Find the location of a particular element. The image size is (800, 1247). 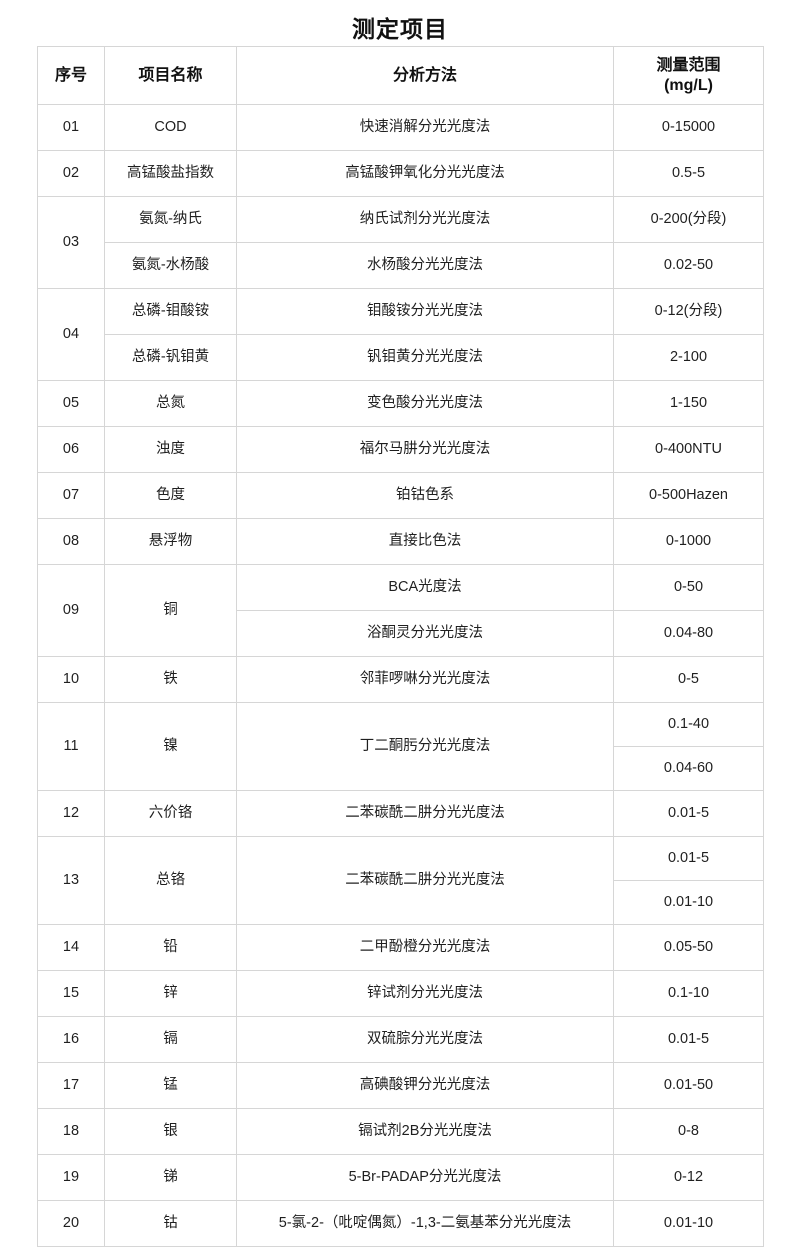

cell-index: 06 is located at coordinates (71, 449).